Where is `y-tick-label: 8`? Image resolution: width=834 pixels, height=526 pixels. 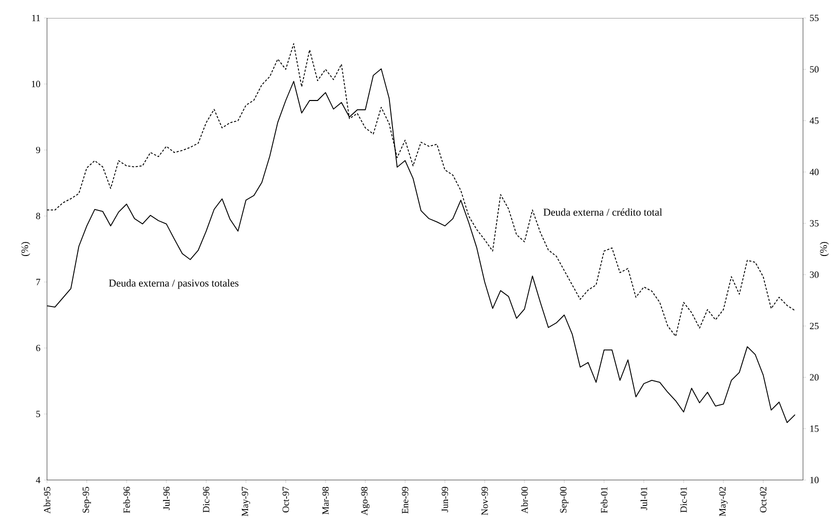
y-tick-label: 8 is located at coordinates (38, 216).